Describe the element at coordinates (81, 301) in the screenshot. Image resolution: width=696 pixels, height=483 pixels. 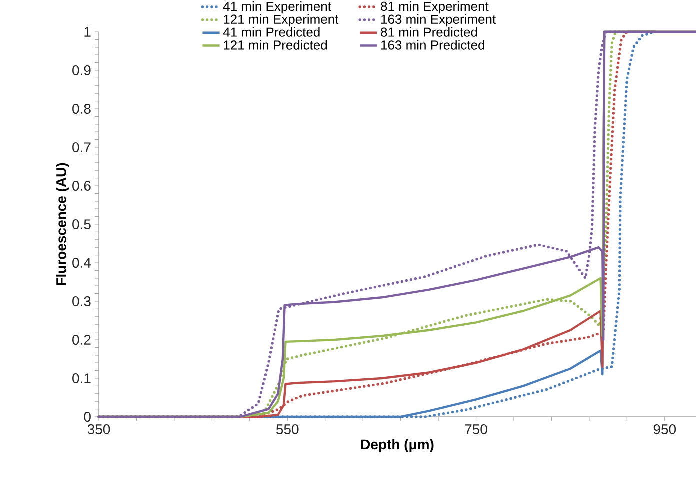
I see `y-tick-label: 0.3` at that location.